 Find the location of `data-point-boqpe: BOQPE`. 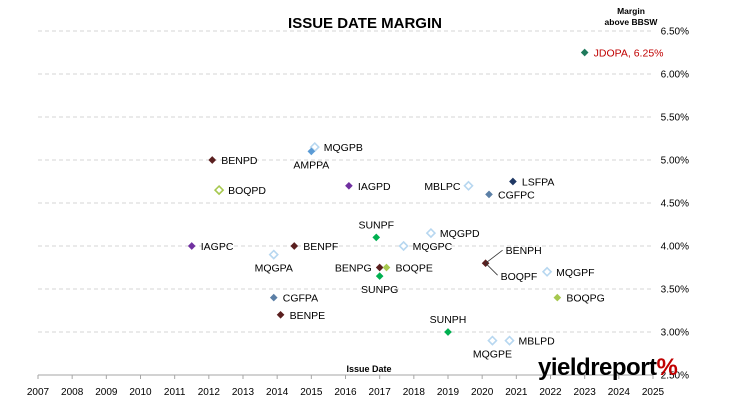

data-point-boqpe: BOQPE is located at coordinates (407, 269).